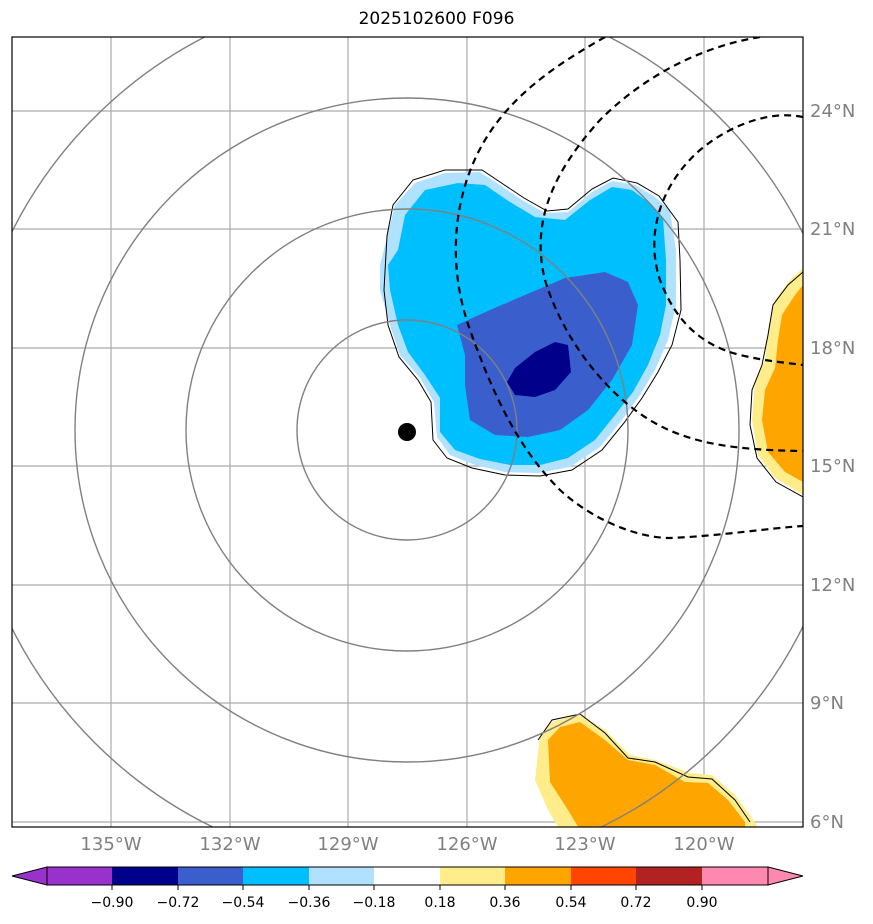 The image size is (873, 924). Describe the element at coordinates (827, 703) in the screenshot. I see `lat-label-9n: 9°N` at that location.